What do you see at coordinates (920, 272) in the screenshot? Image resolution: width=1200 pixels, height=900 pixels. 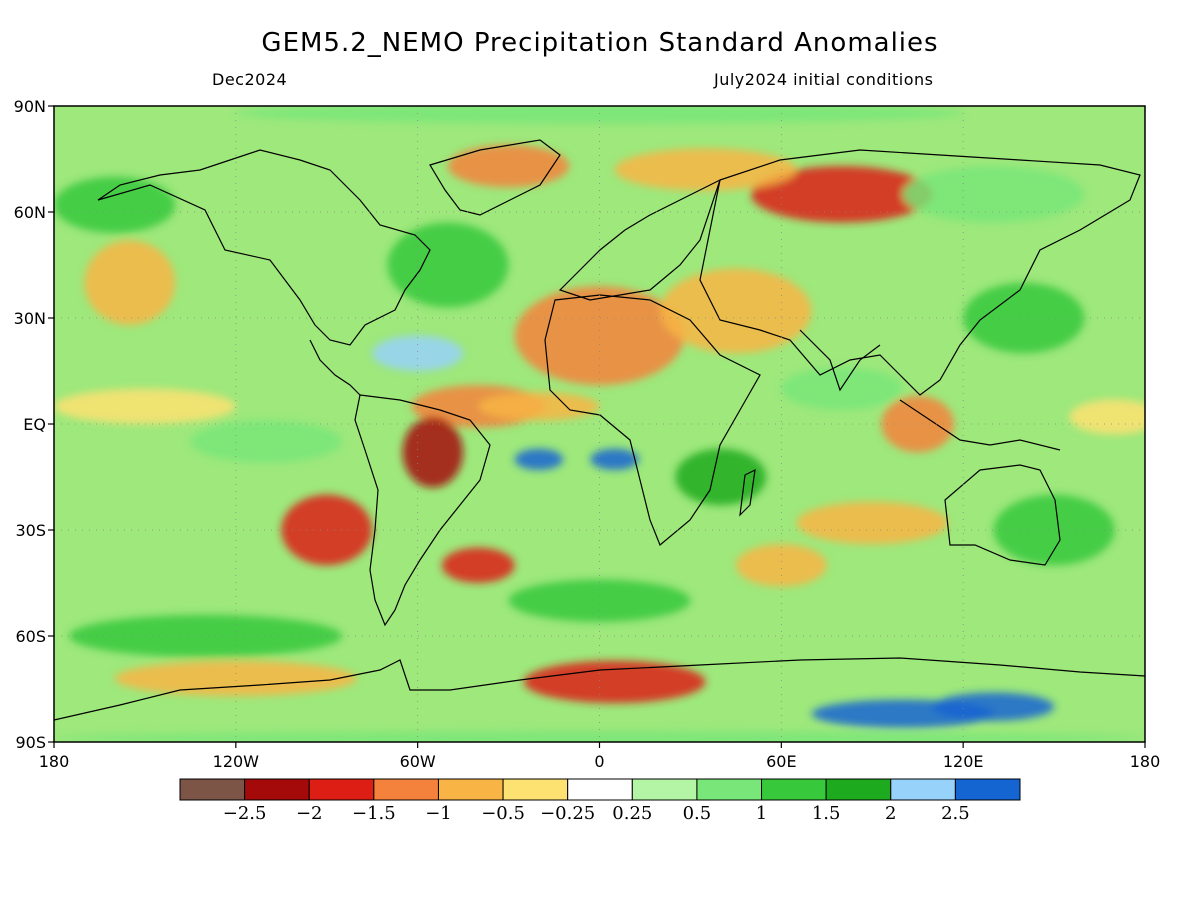 I see `coastline-asia` at bounding box center [920, 272].